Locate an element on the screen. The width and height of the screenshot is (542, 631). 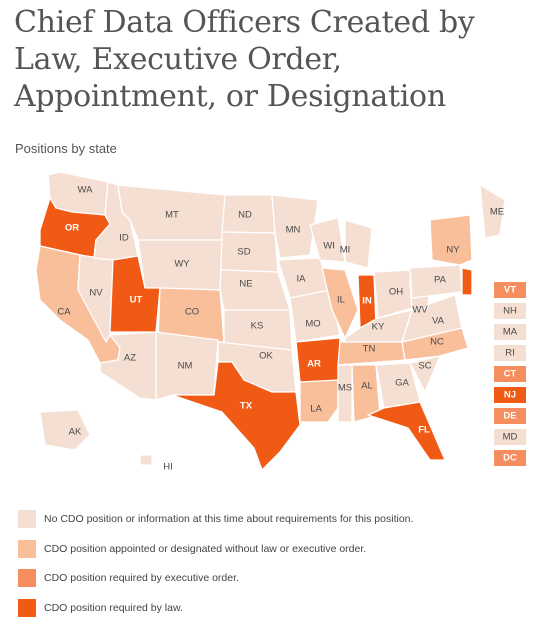
state-label-fl: FL is located at coordinates (424, 430).